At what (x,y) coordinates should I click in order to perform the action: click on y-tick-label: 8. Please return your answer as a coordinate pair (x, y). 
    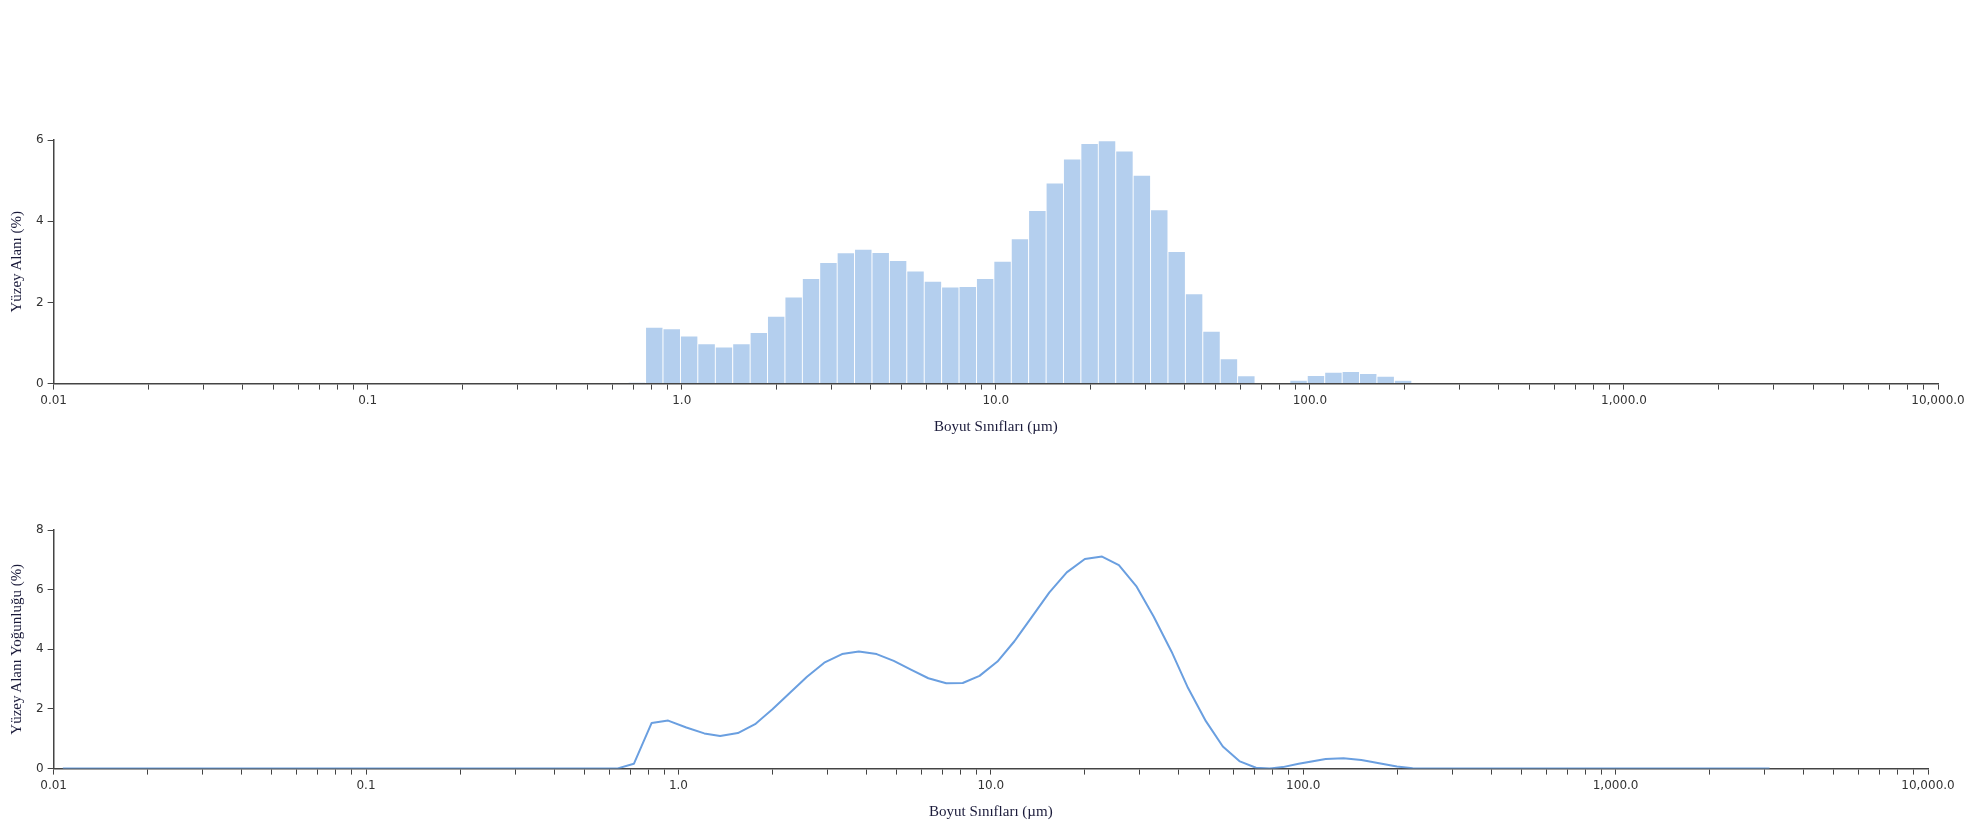
    Looking at the image, I should click on (39, 529).